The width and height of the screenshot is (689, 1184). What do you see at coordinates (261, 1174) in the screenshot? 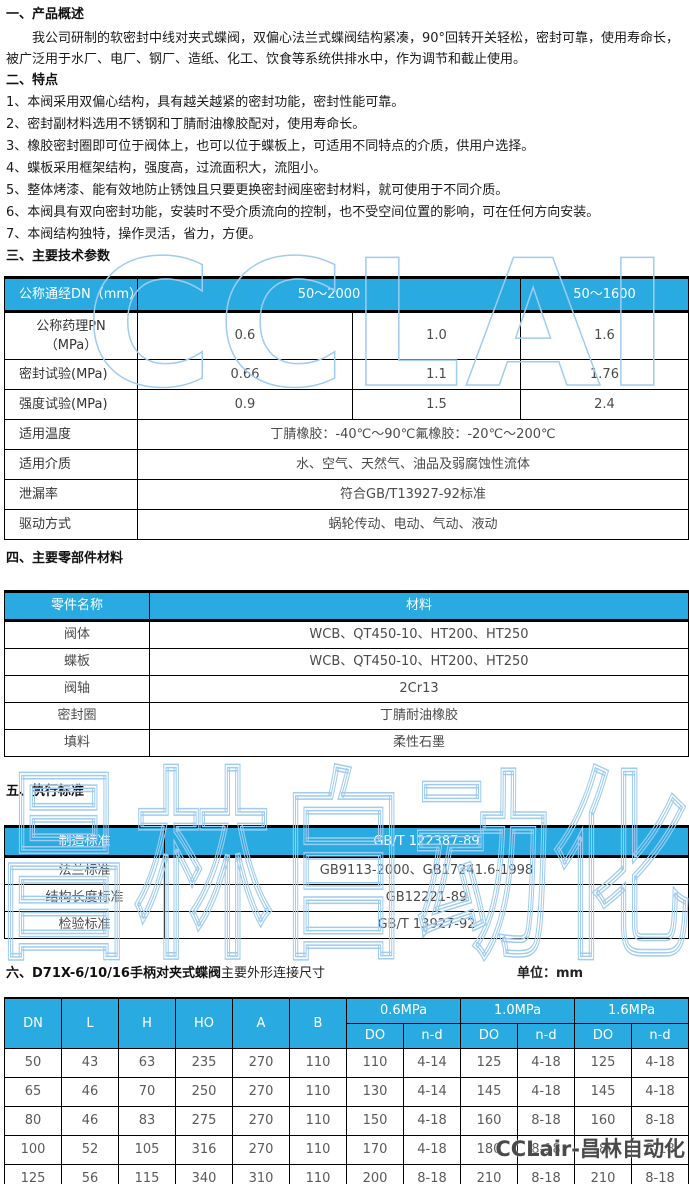
I see `table-cell: 310` at bounding box center [261, 1174].